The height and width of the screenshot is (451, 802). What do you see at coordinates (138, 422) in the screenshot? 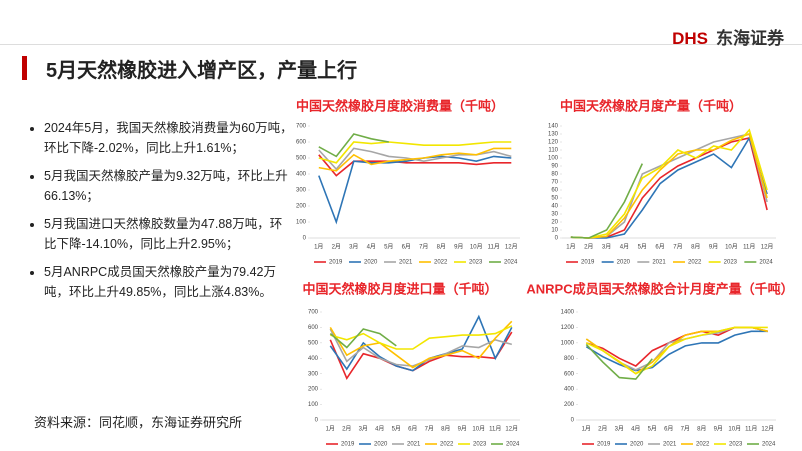
I see `source-note: 资料来源：同花顺，东海证券研究所` at bounding box center [138, 422].